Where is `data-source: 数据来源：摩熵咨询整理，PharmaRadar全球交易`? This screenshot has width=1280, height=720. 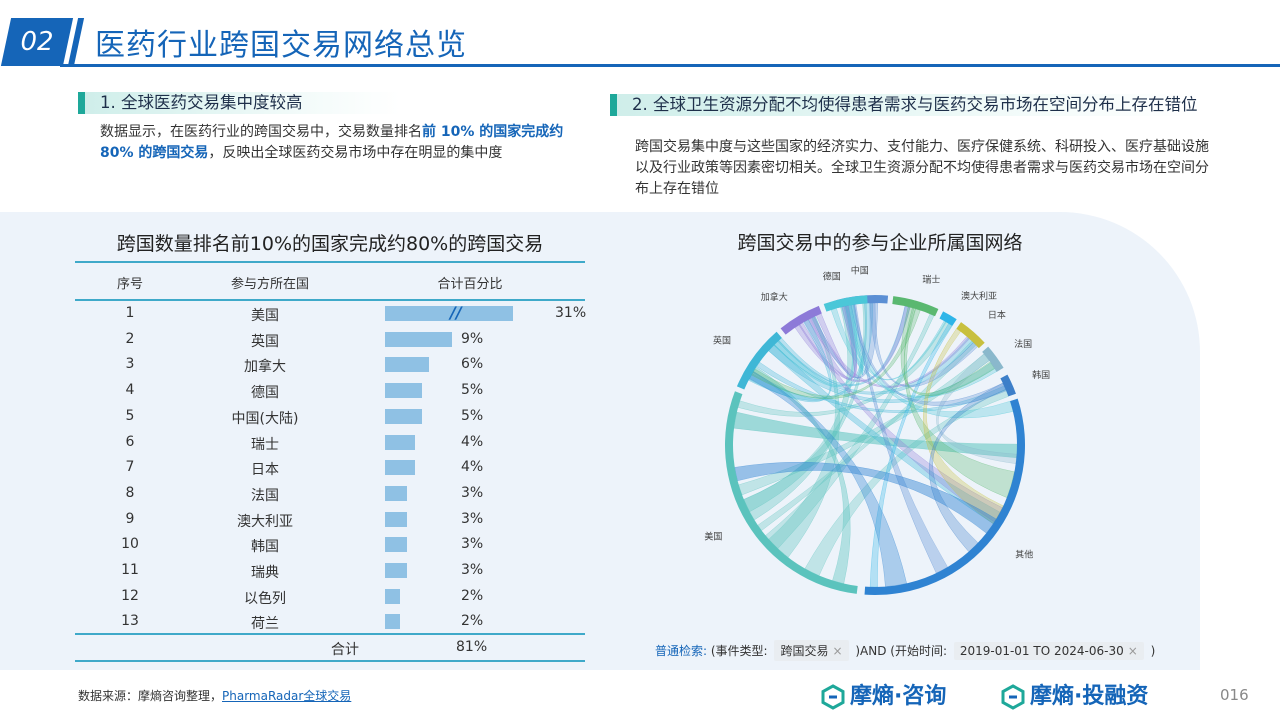
data-source: 数据来源：摩熵咨询整理，PharmaRadar全球交易 is located at coordinates (215, 696).